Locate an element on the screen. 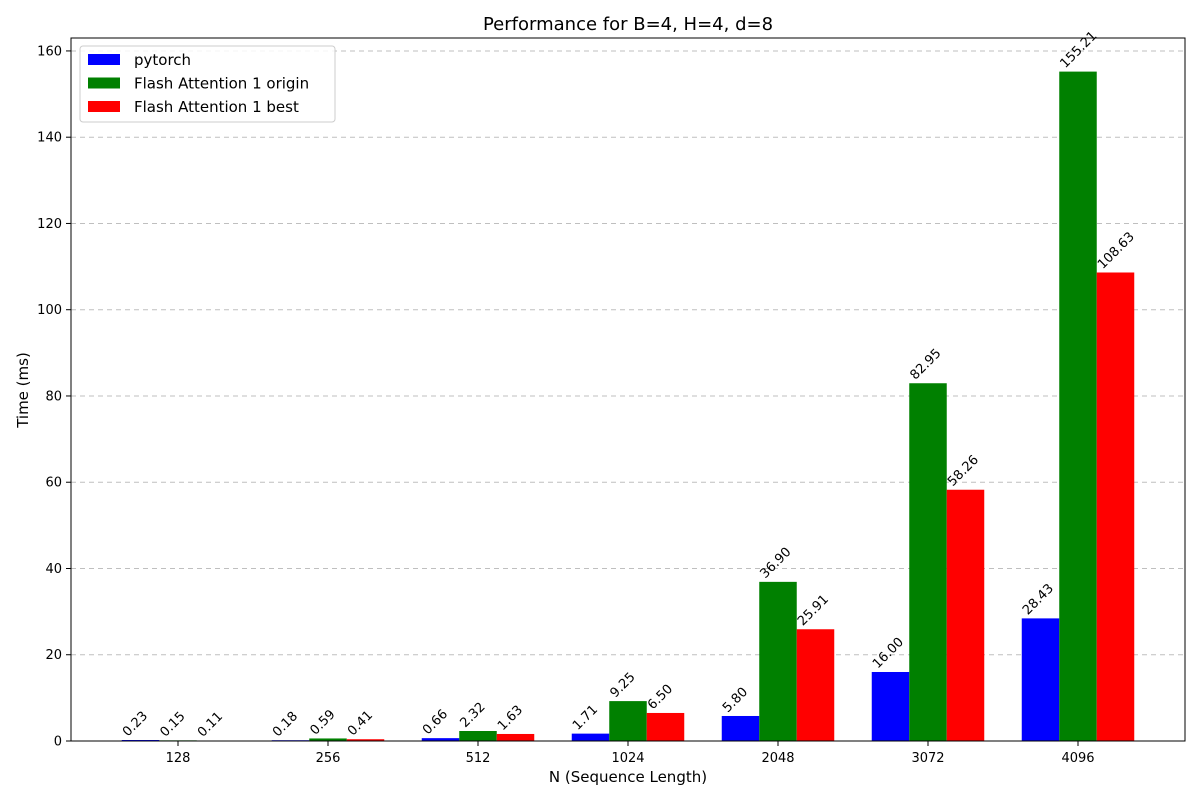 The height and width of the screenshot is (800, 1200). y-tick-label: 0 is located at coordinates (58, 742).